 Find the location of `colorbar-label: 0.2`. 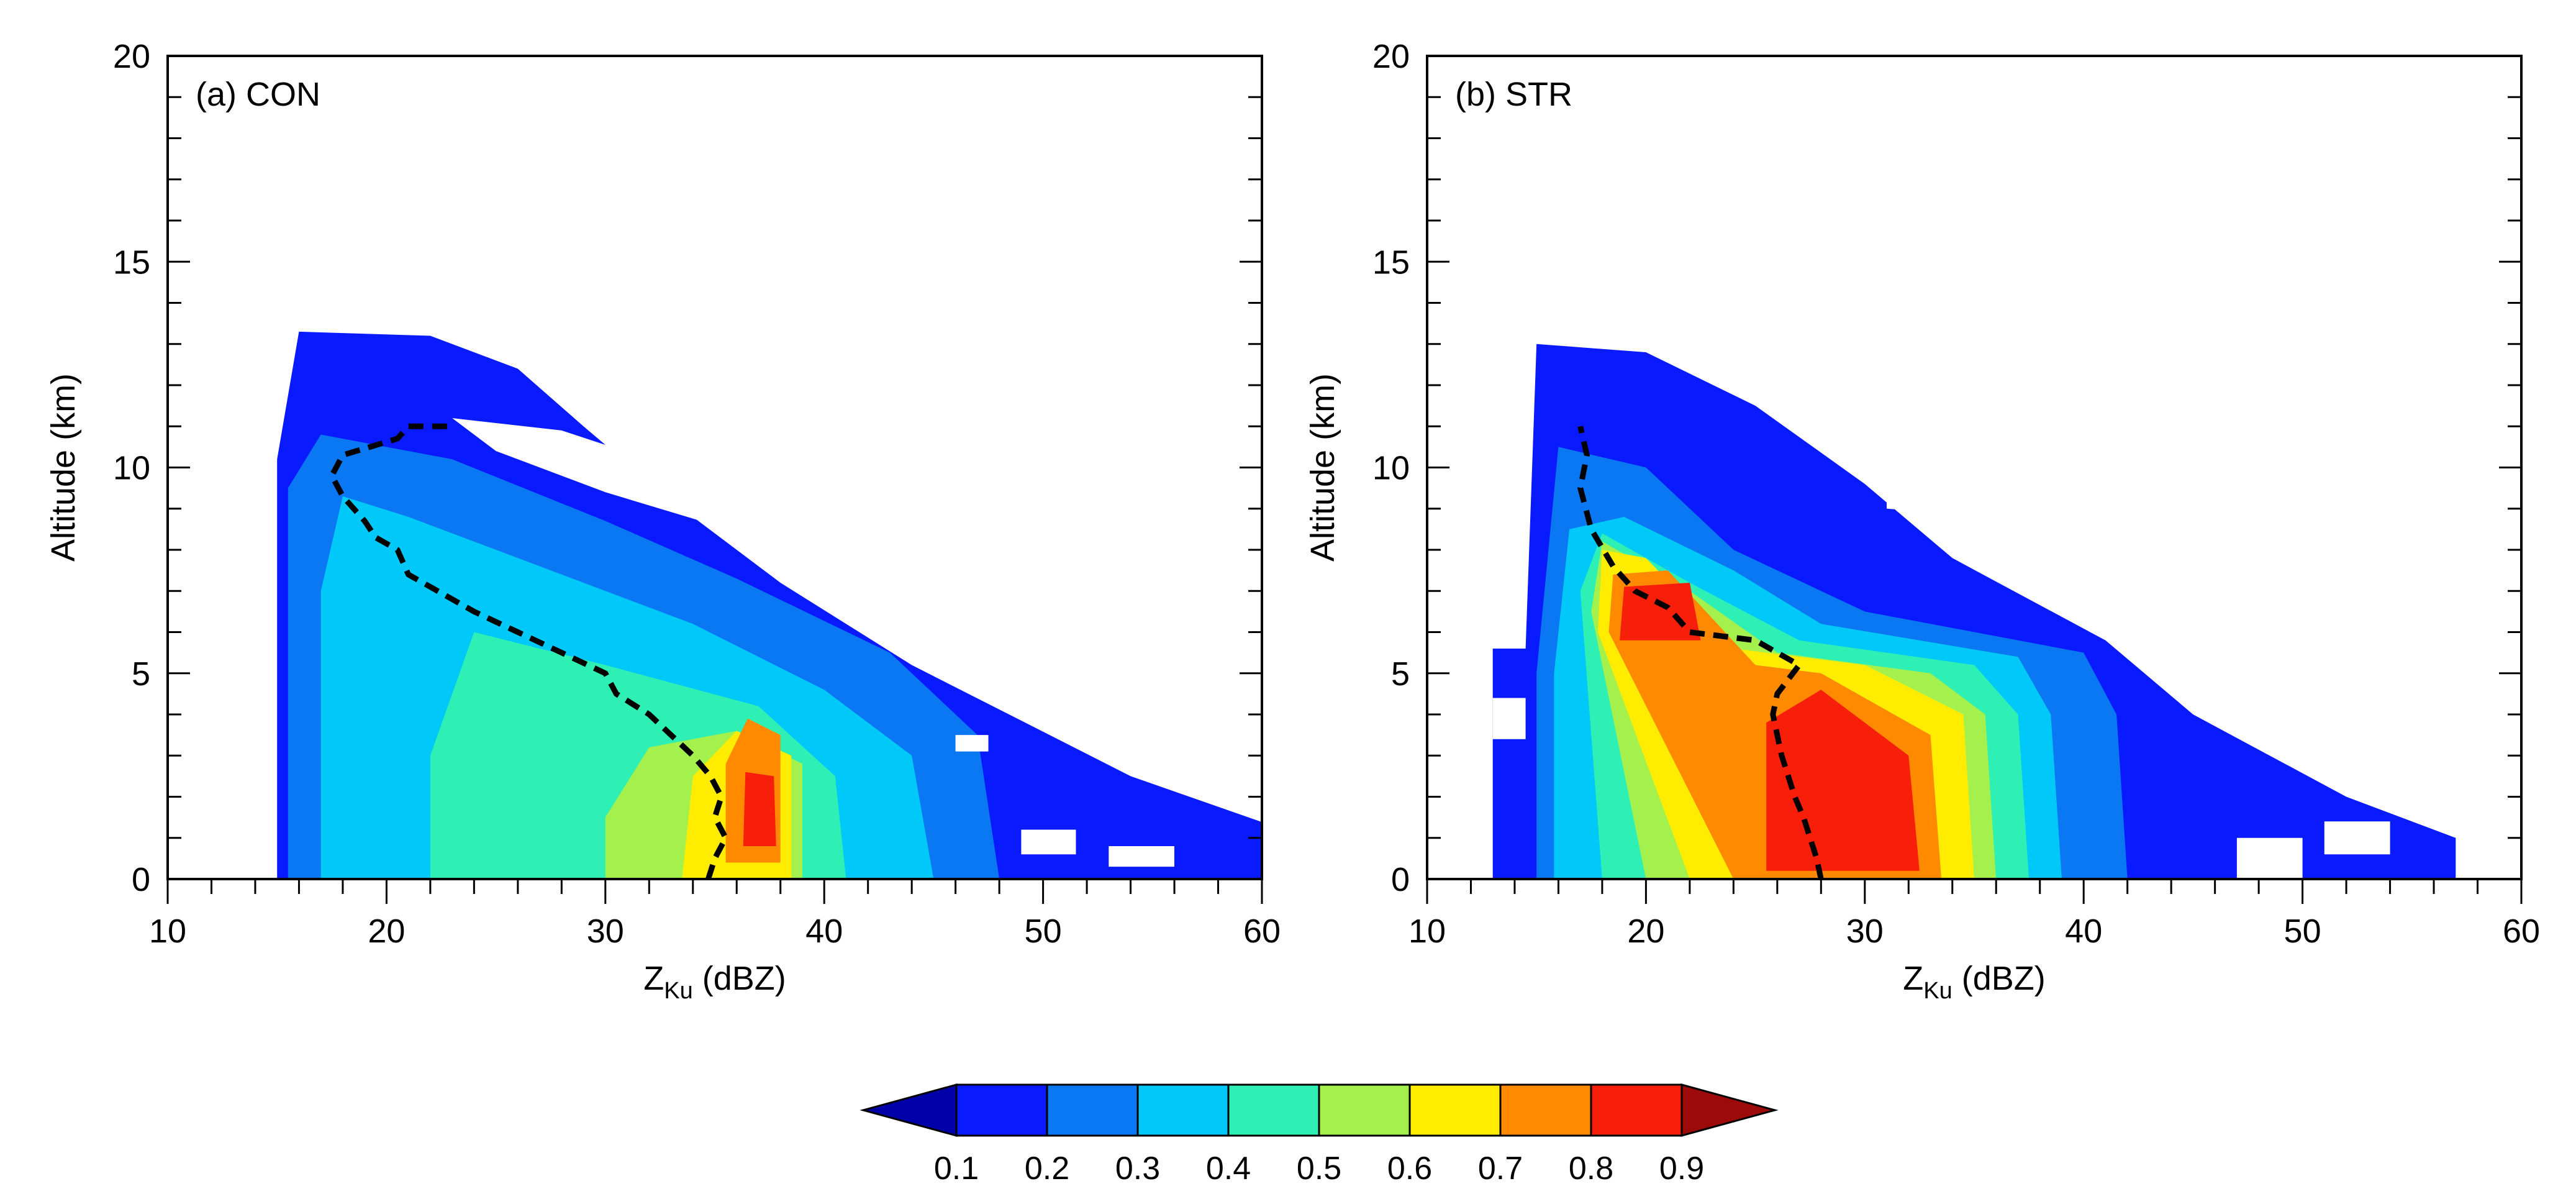

colorbar-label: 0.2 is located at coordinates (1047, 1169).